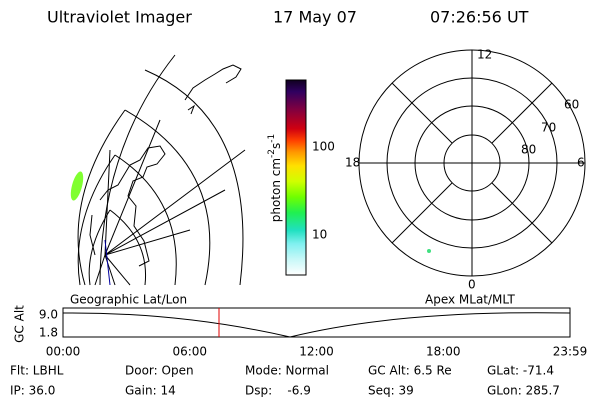 Image resolution: width=600 pixels, height=400 pixels. I want to click on label-part: photon cm, so click(276, 190).